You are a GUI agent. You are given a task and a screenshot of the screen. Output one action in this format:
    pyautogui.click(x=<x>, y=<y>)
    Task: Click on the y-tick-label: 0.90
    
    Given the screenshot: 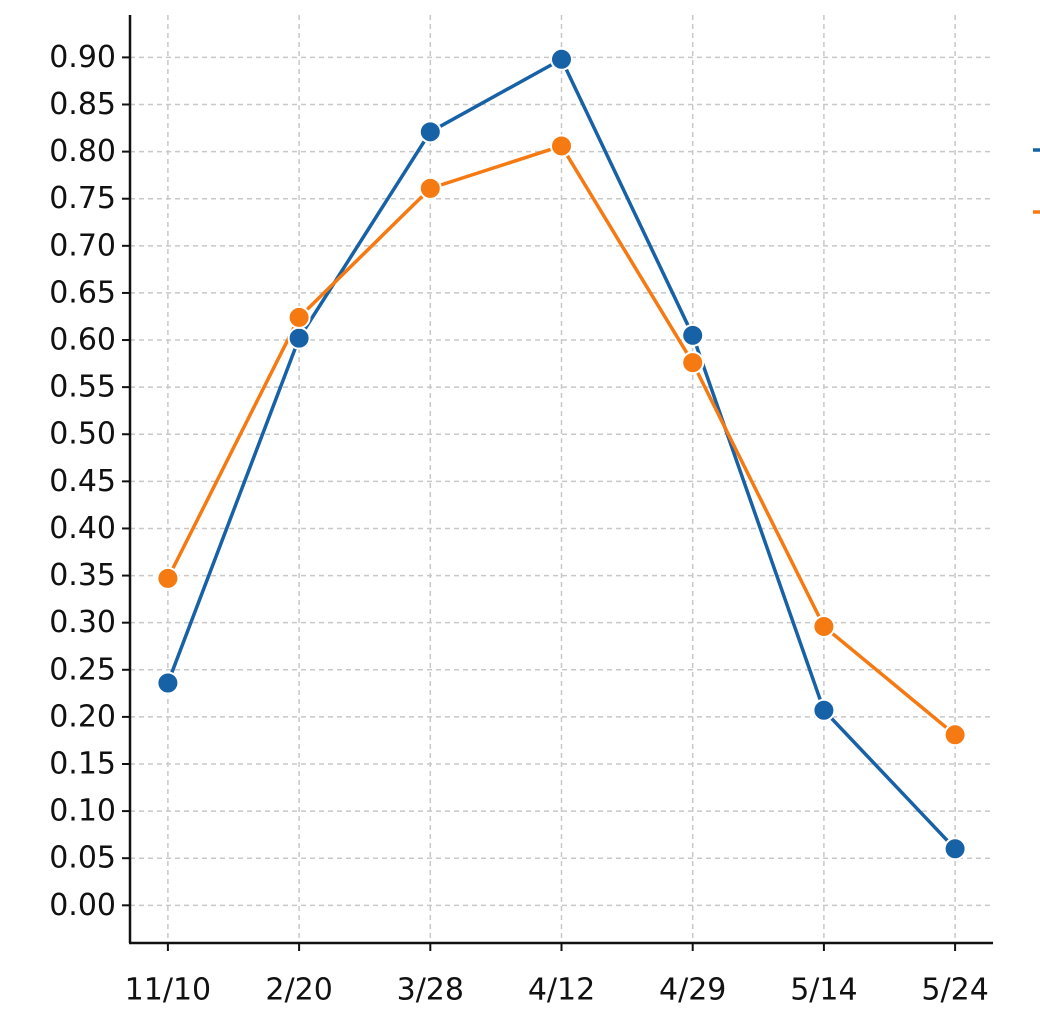 What is the action you would take?
    pyautogui.click(x=82, y=57)
    